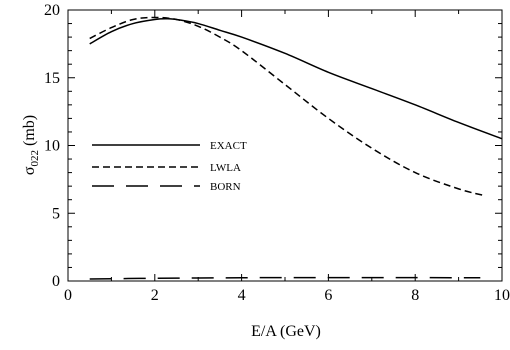 Image resolution: width=510 pixels, height=350 pixels. I want to click on x-tick-label: 8, so click(415, 295).